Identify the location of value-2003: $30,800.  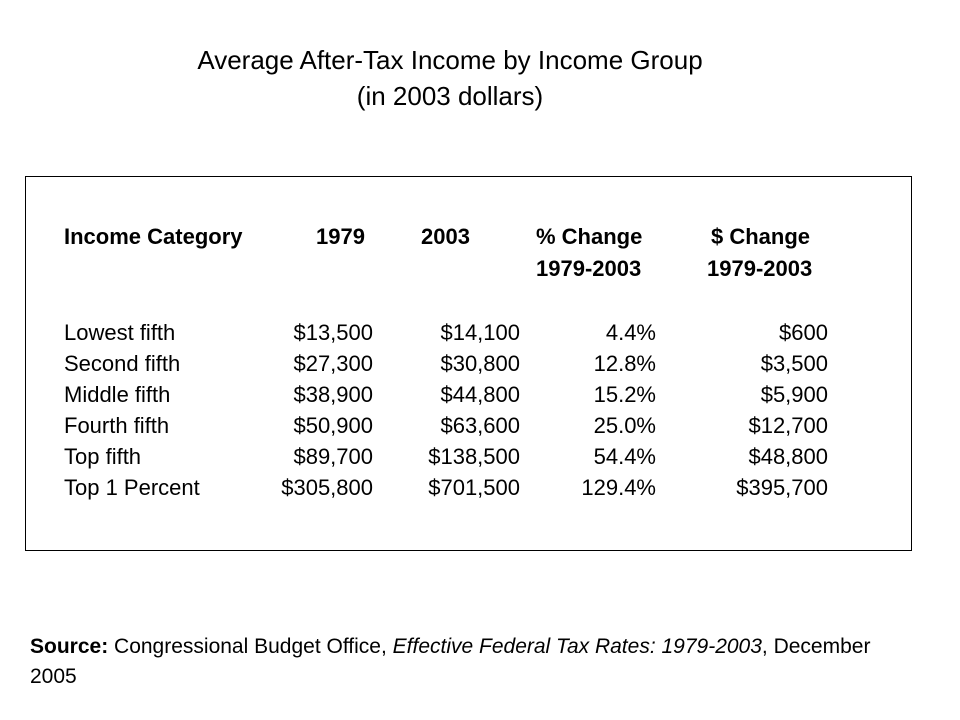
(480, 363).